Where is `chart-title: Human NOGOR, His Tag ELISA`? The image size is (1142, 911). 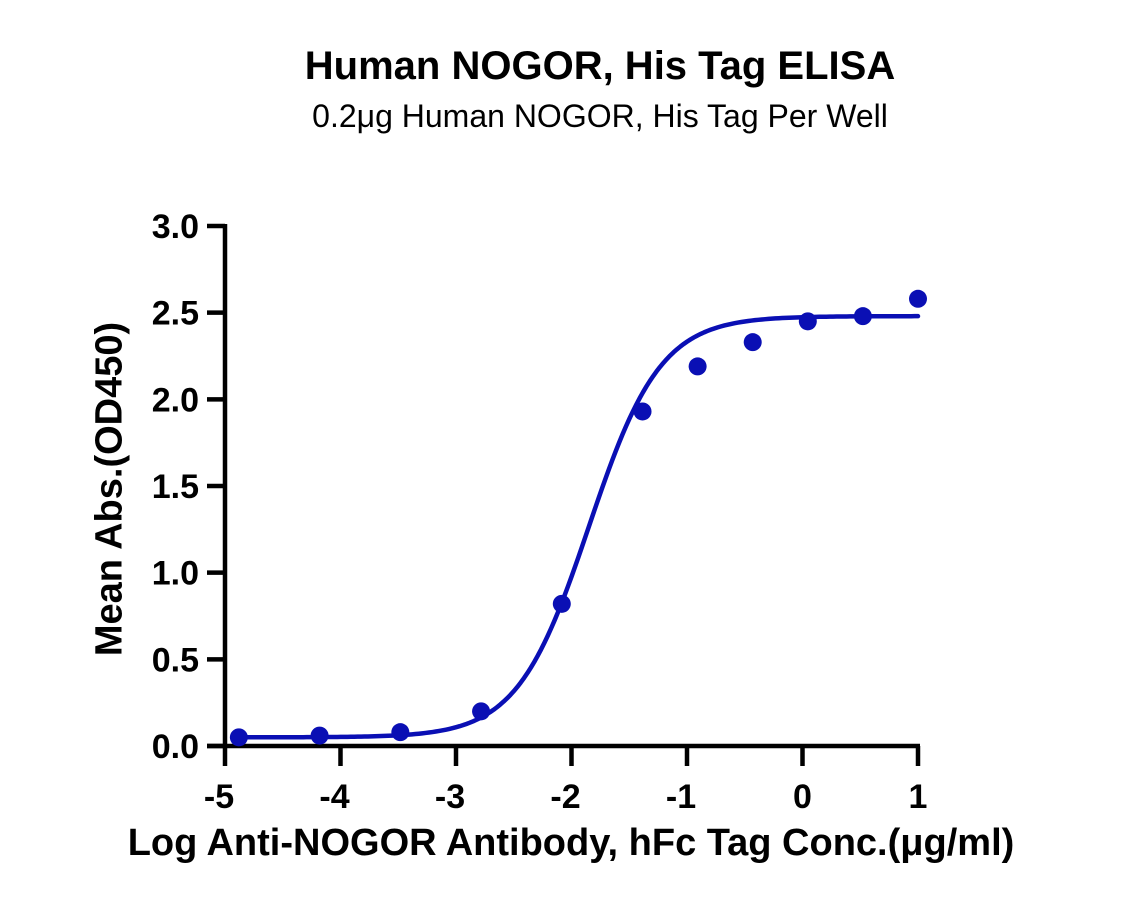
chart-title: Human NOGOR, His Tag ELISA is located at coordinates (600, 66).